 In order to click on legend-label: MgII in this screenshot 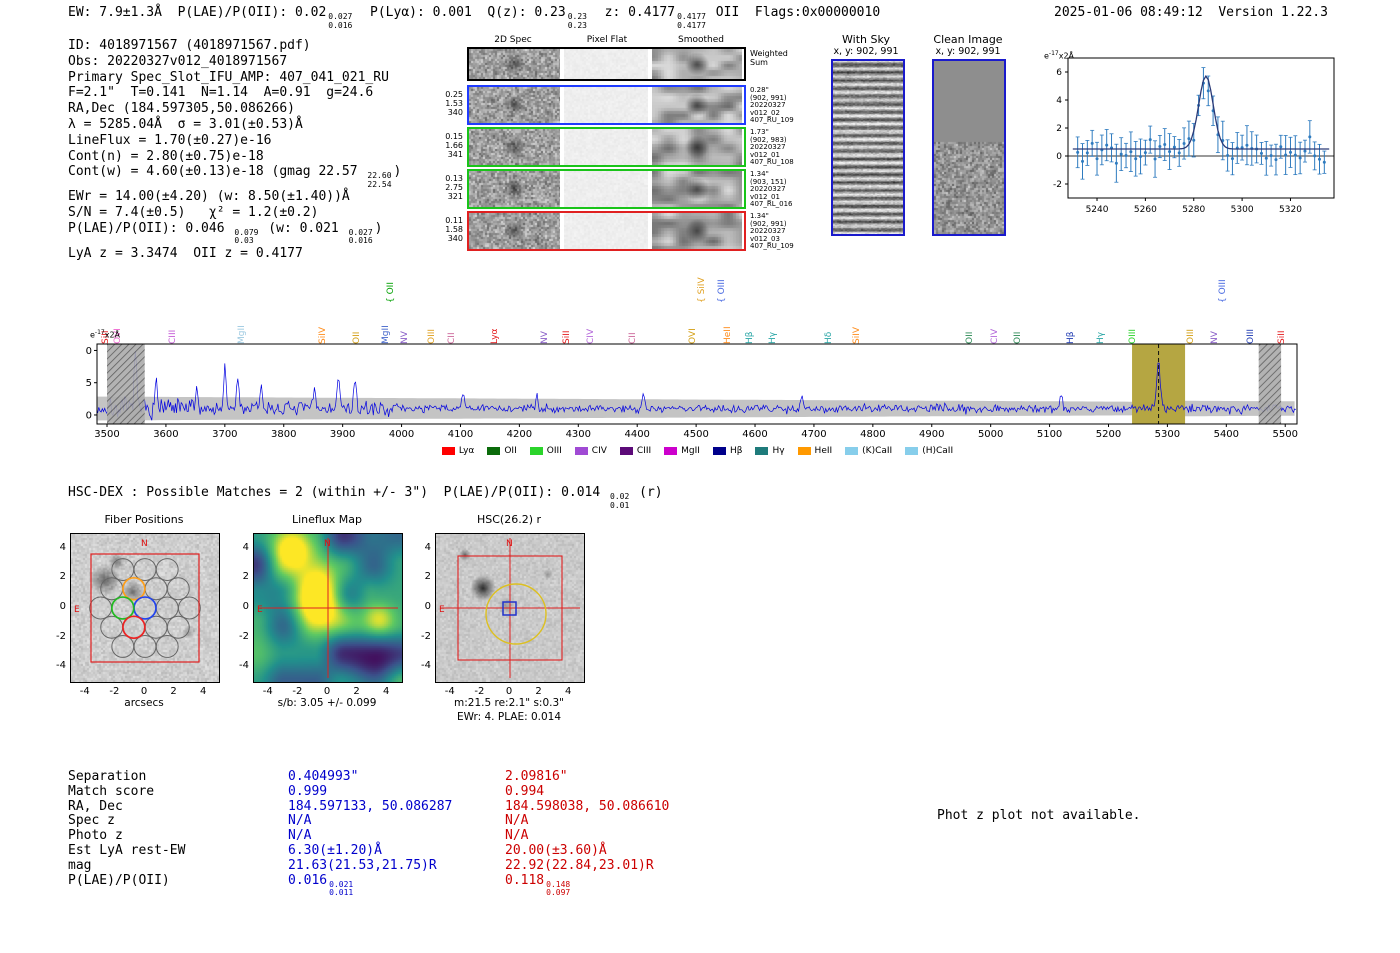, I will do `click(690, 451)`.